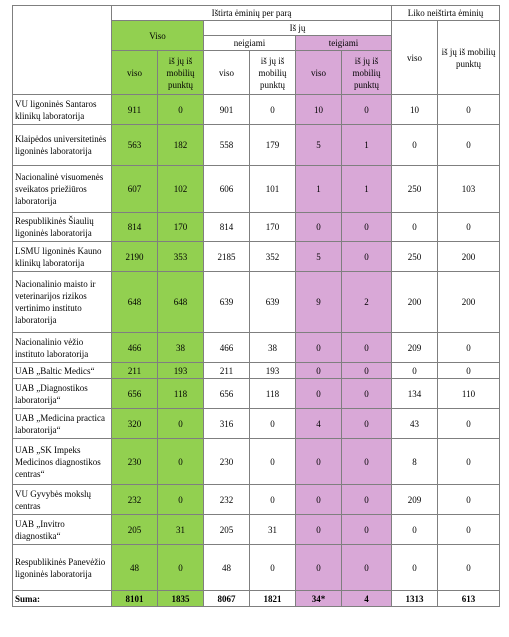 The width and height of the screenshot is (509, 637). Describe the element at coordinates (272, 302) in the screenshot. I see `negative-mobile-value: 639` at that location.